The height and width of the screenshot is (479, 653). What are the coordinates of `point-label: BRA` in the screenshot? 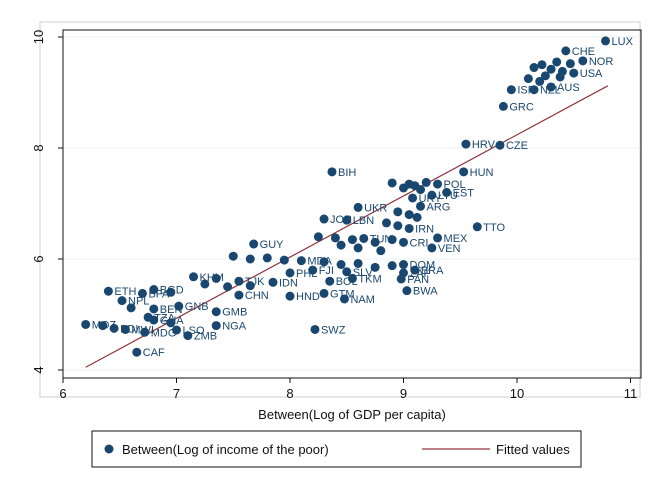 It's located at (432, 271).